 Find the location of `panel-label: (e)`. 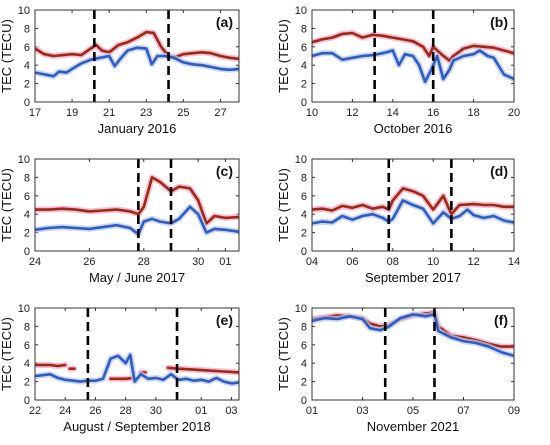

panel-label: (e) is located at coordinates (224, 320).